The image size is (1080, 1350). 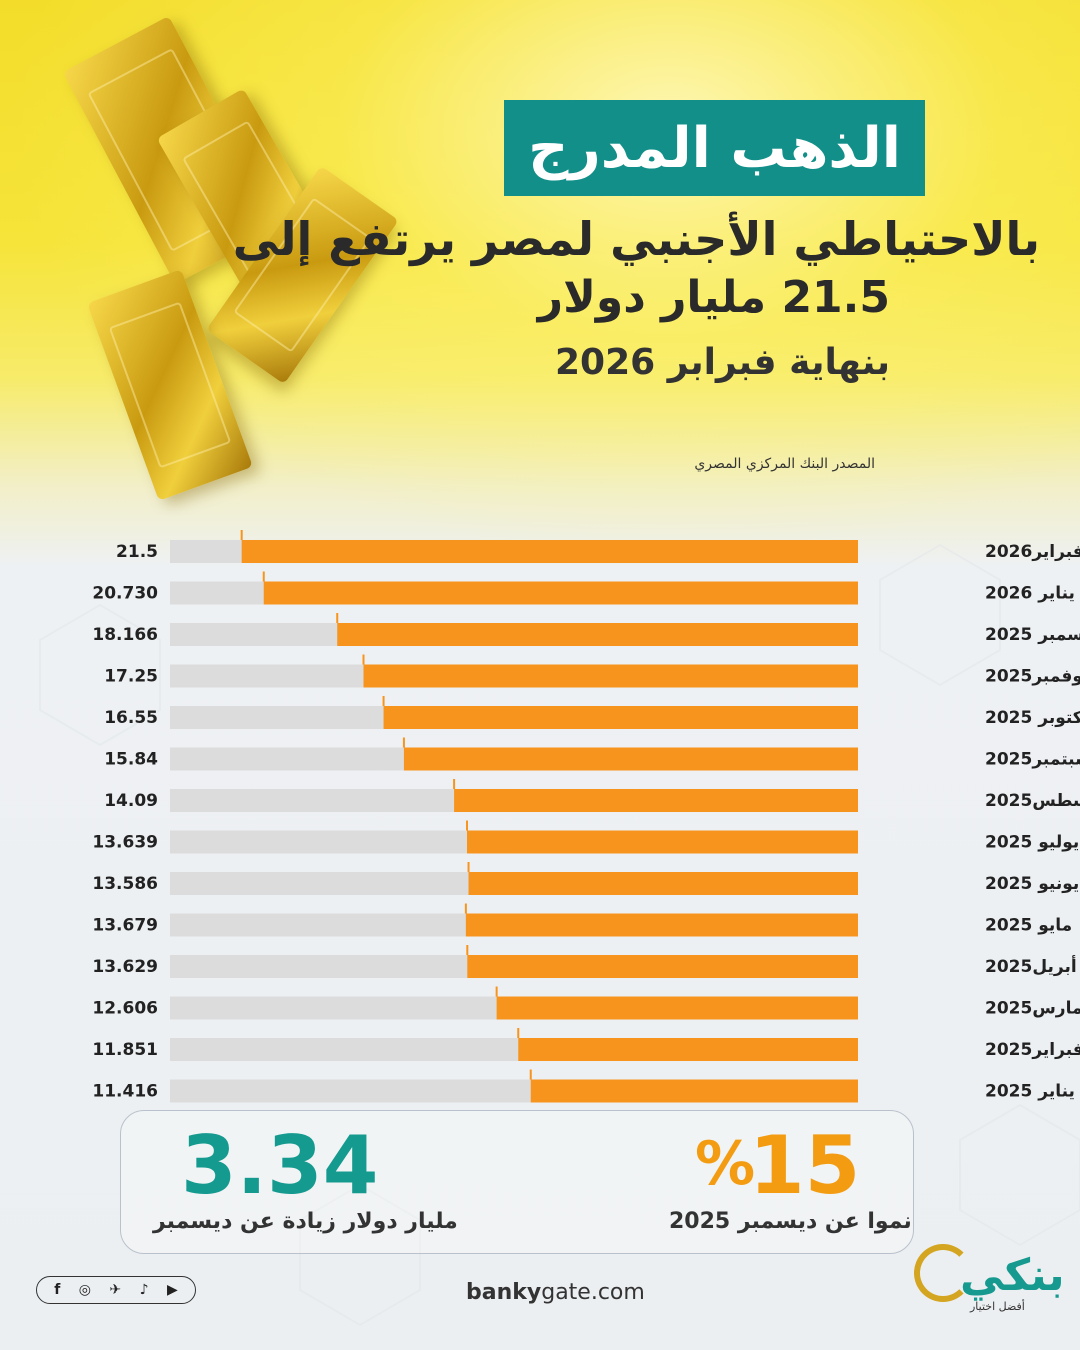 I want to click on category-label: سبتمبر2025, so click(x=1032, y=760).